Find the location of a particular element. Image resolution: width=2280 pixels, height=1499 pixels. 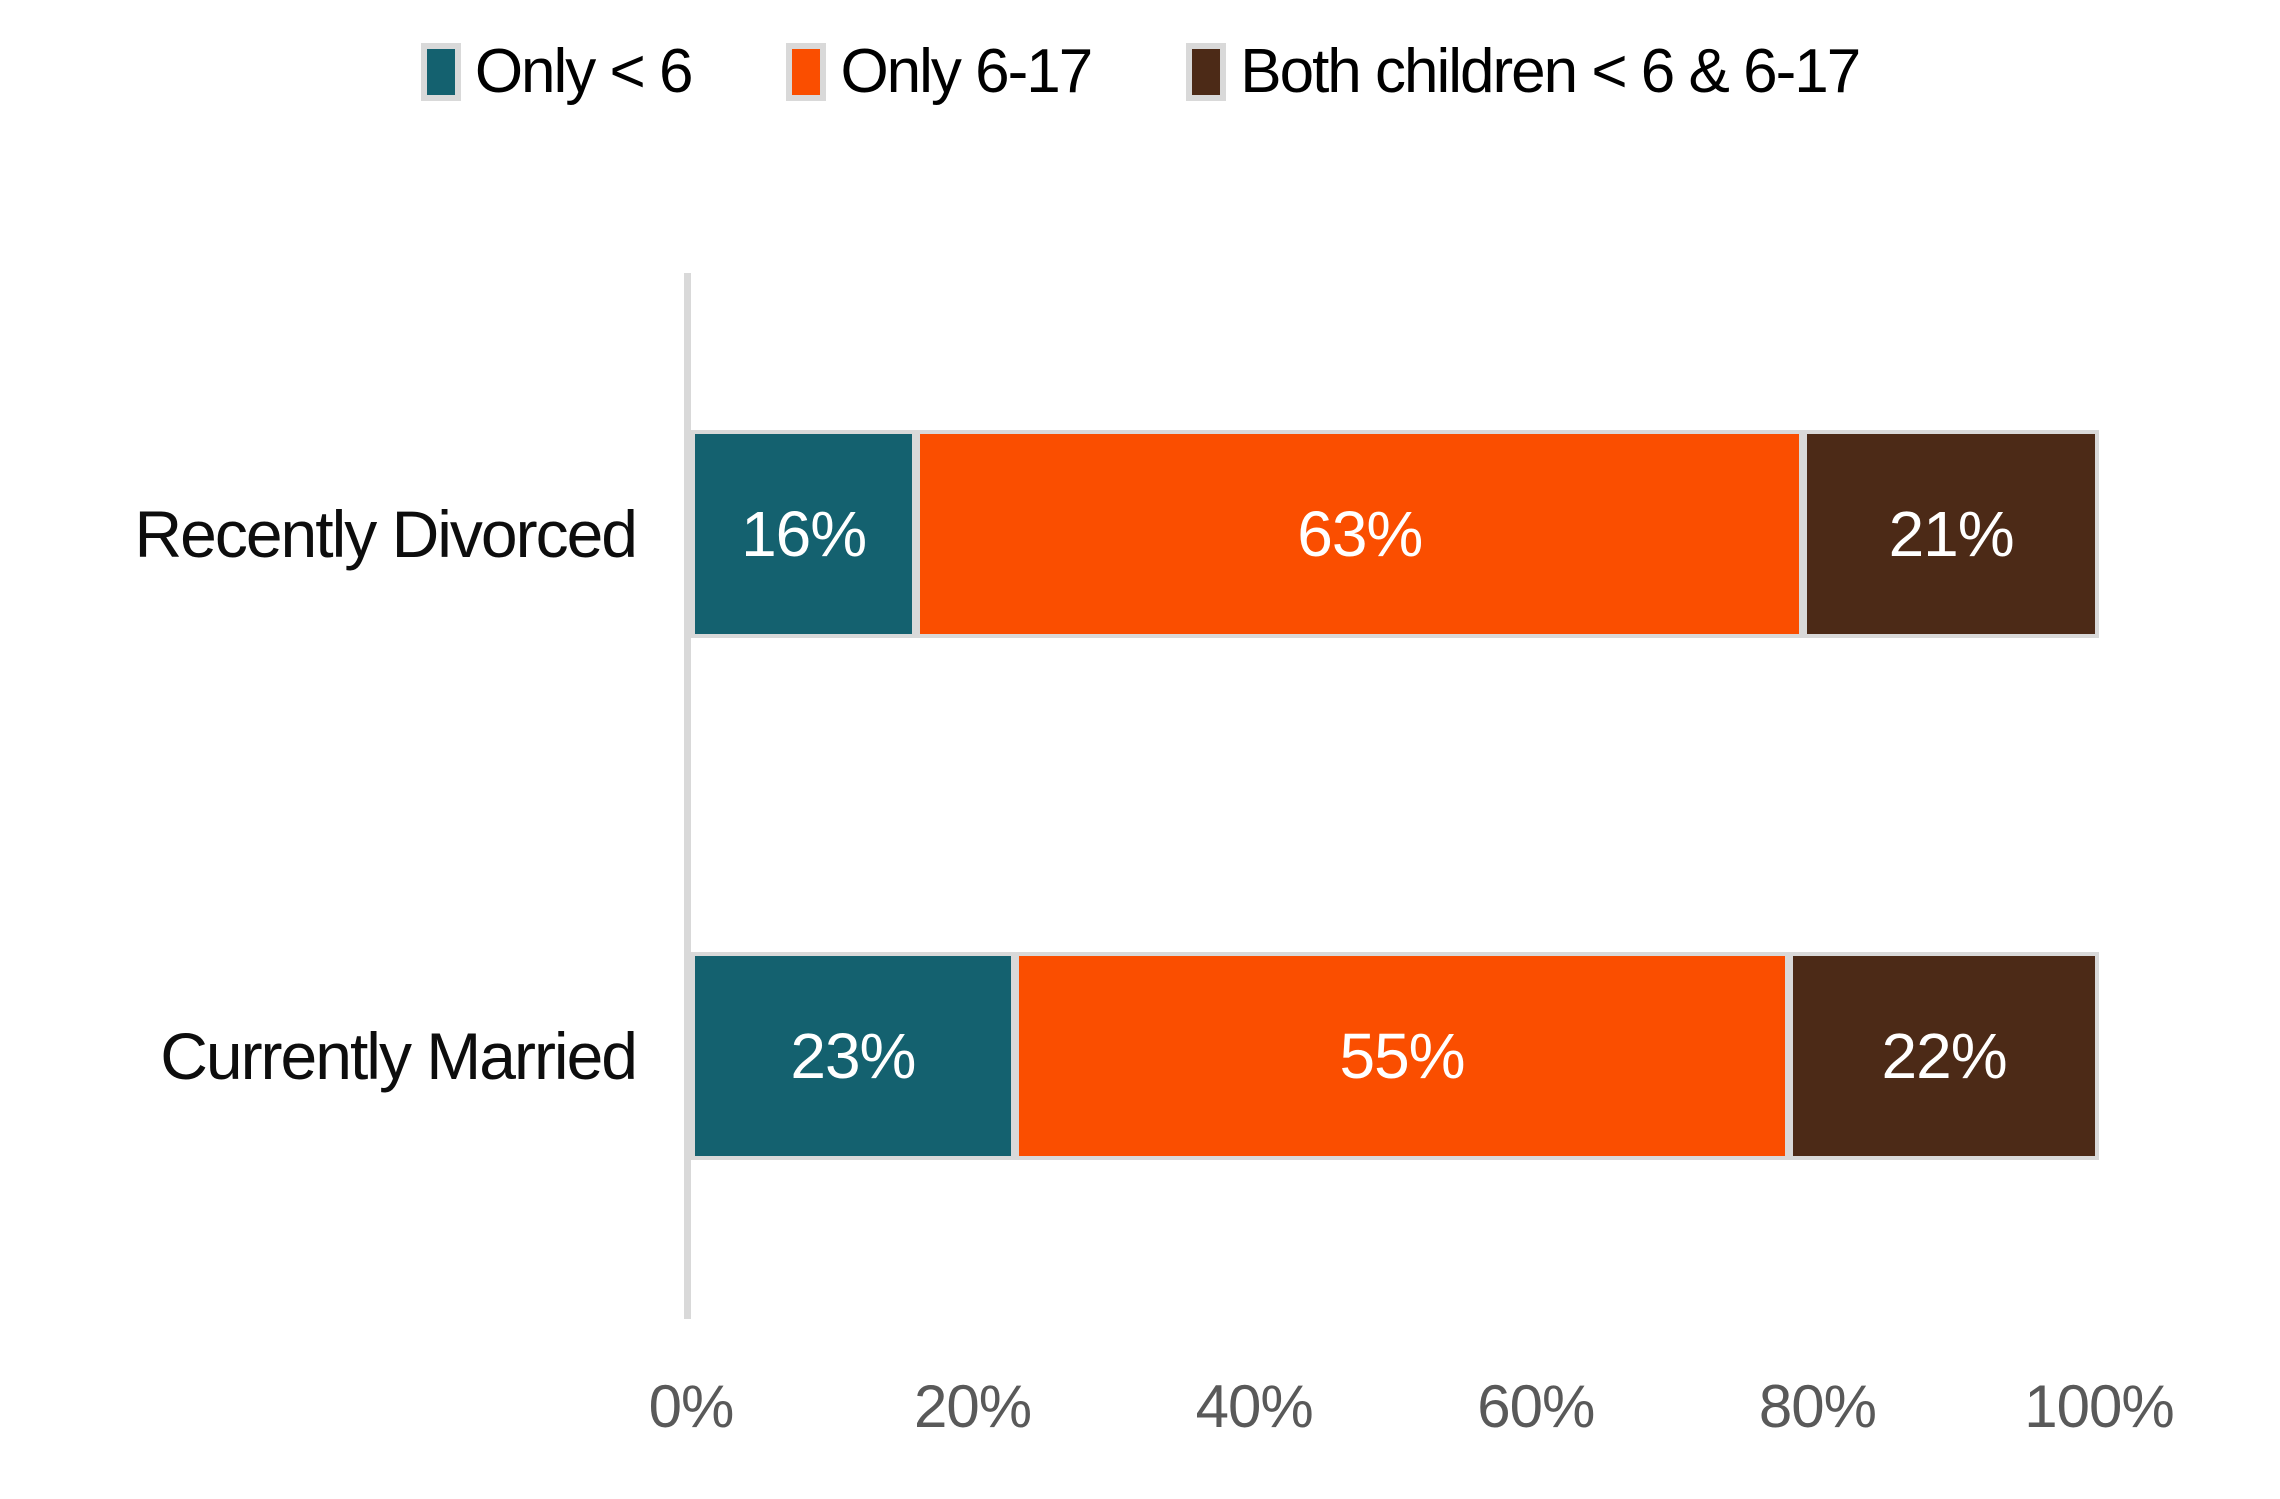

legend-item: Only < 6 is located at coordinates (557, 71).